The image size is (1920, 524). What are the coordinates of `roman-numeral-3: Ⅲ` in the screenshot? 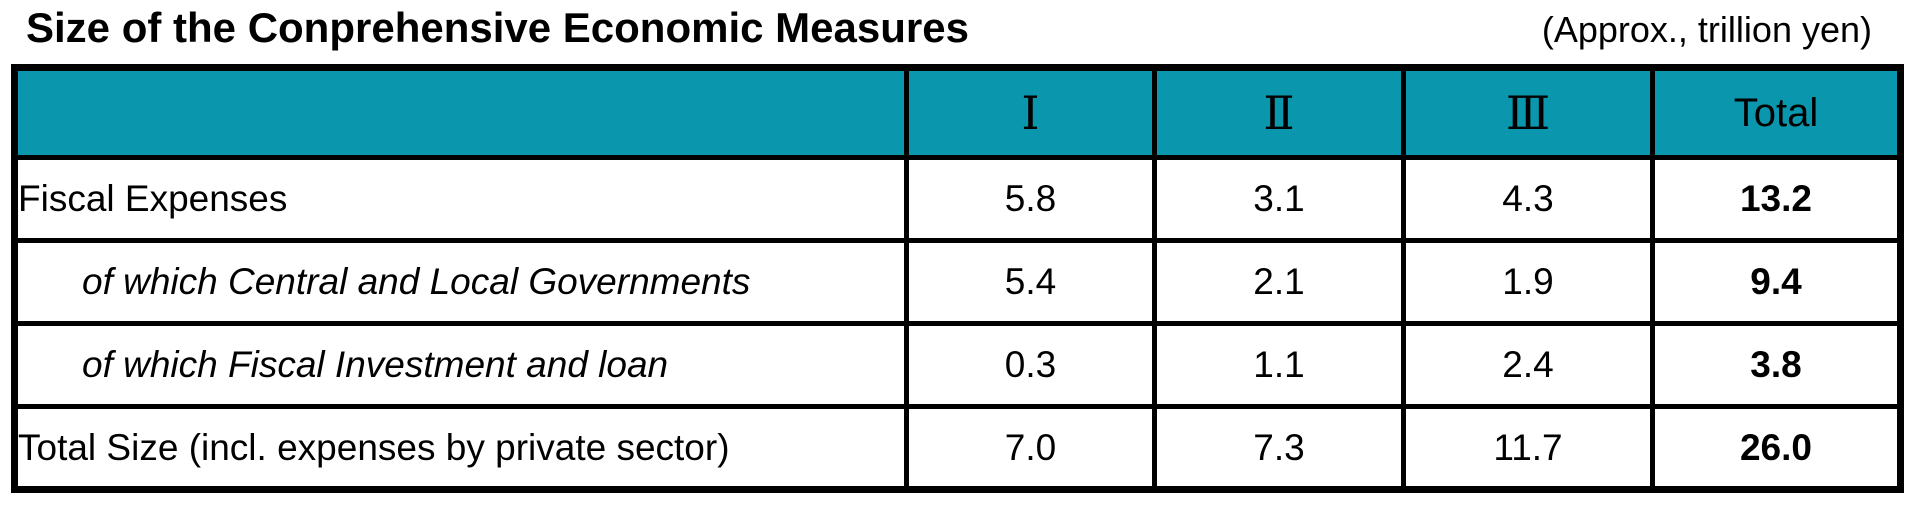 It's located at (1528, 113).